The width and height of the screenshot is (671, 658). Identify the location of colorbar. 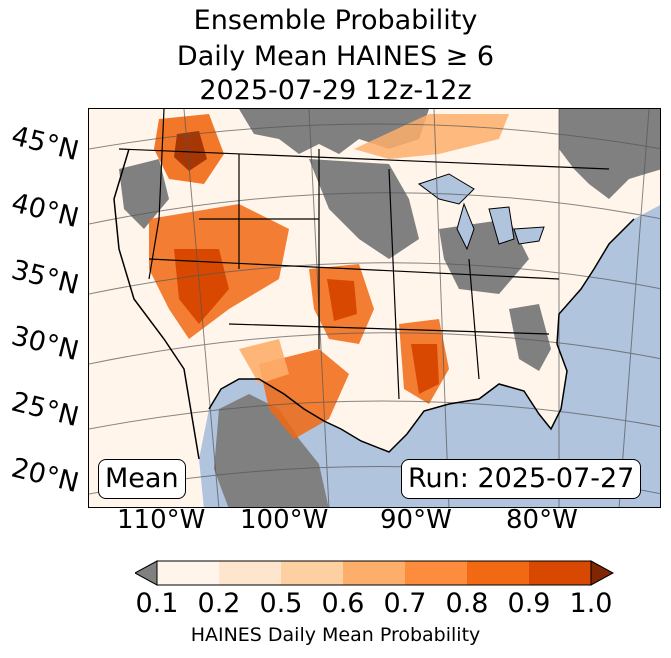
(375, 573).